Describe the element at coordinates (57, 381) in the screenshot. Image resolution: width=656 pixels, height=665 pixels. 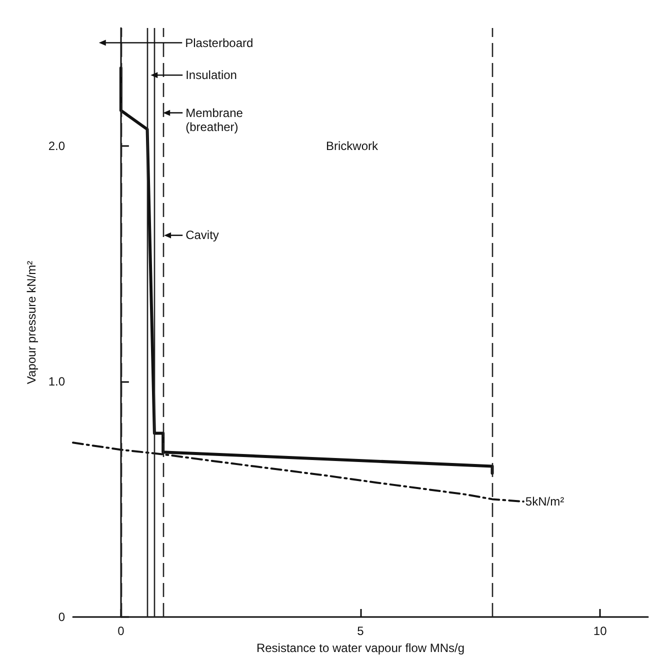
I see `y-tick-label: 1.0` at that location.